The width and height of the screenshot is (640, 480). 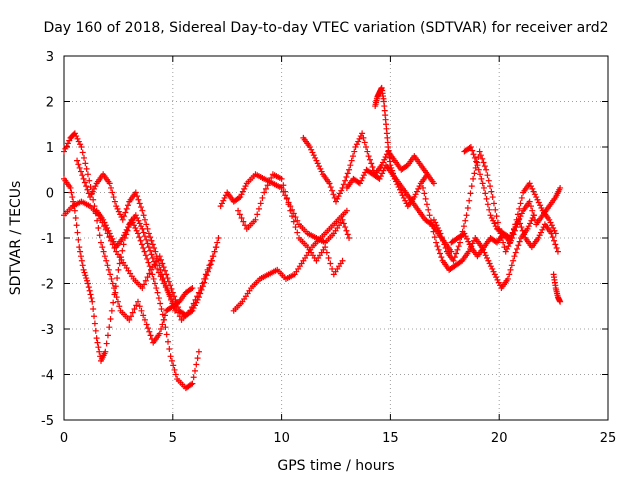 What do you see at coordinates (390, 438) in the screenshot?
I see `x-tick-label: 15` at bounding box center [390, 438].